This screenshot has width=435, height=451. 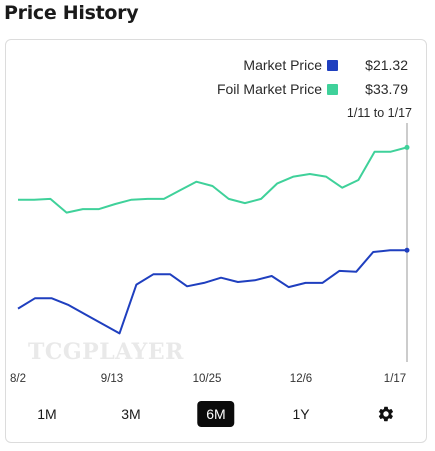 I want to click on legend-label: Foil Market Price, so click(x=269, y=89).